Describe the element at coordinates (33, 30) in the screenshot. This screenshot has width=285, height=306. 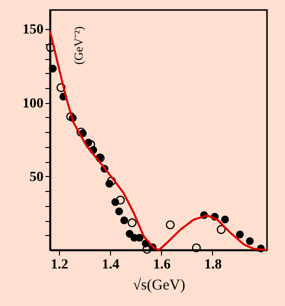
I see `y-tick-label: 150` at that location.